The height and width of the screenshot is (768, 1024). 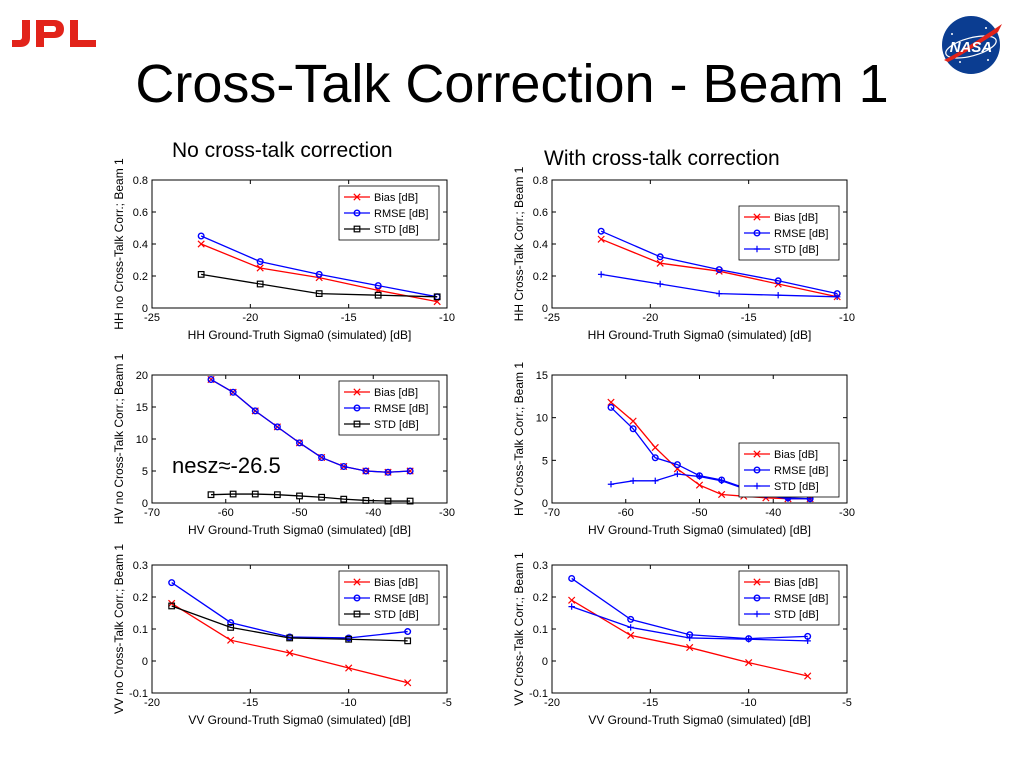 I want to click on y-tick-label: 0.3, so click(x=140, y=566).